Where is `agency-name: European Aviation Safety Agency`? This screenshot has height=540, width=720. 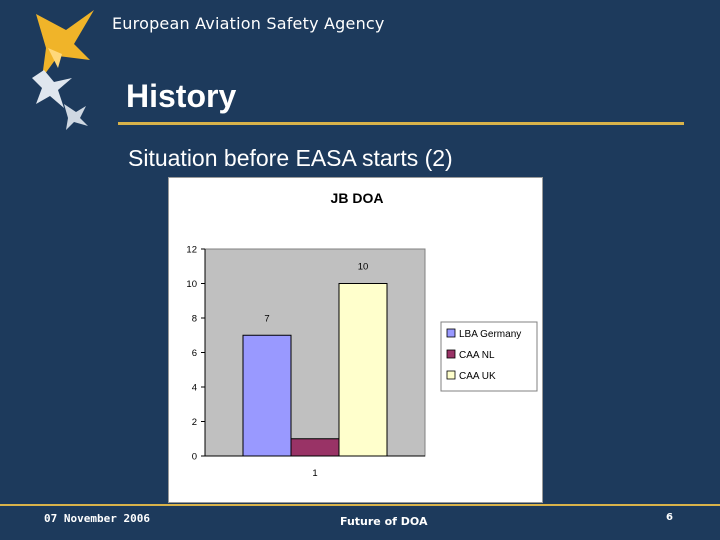
agency-name: European Aviation Safety Agency is located at coordinates (248, 23).